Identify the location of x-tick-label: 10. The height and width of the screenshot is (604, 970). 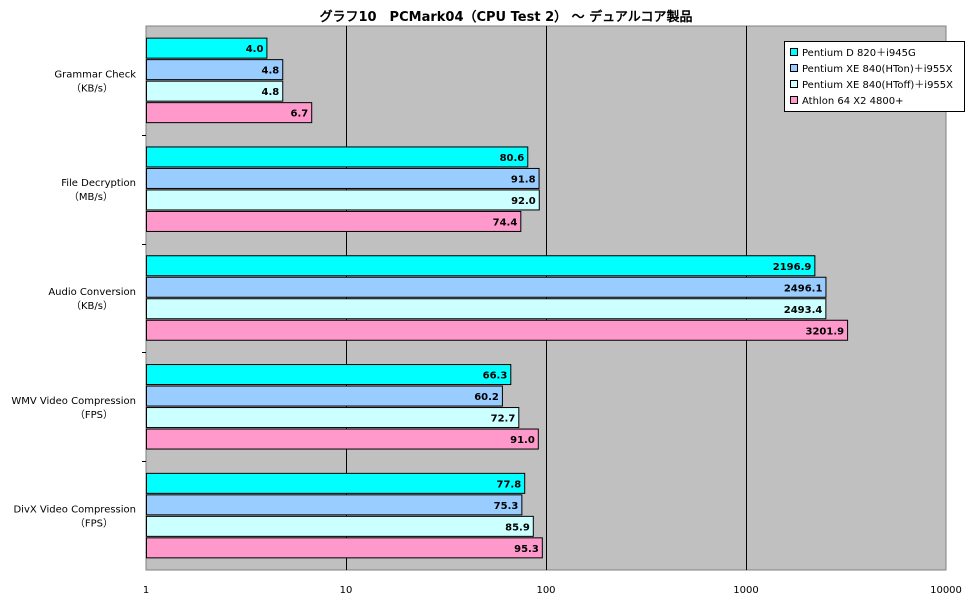
(346, 590).